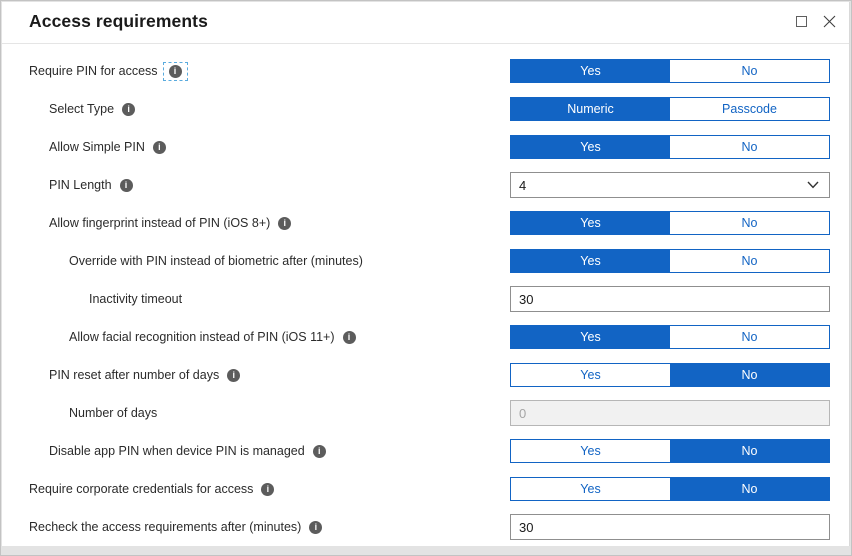  I want to click on row-select-type: Select Type i Numeric Passcode, so click(425, 109).